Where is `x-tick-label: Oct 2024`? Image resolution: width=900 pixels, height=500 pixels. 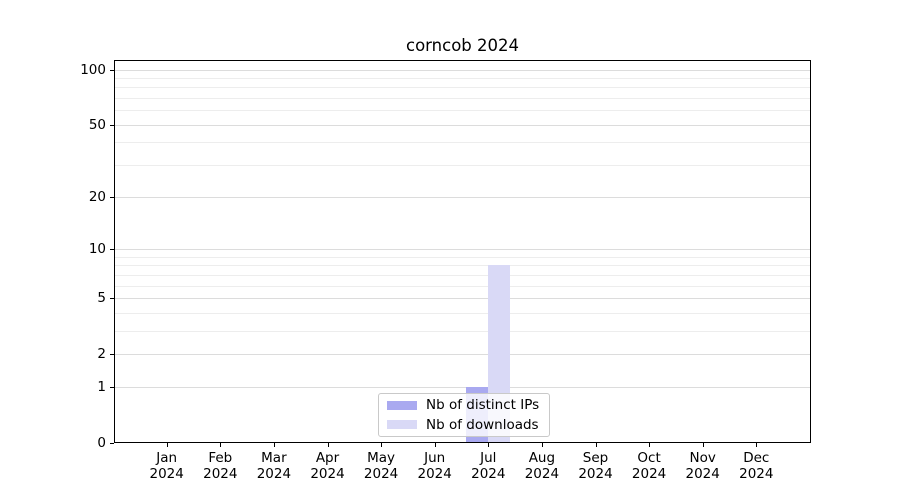
x-tick-label: Oct 2024 is located at coordinates (649, 466).